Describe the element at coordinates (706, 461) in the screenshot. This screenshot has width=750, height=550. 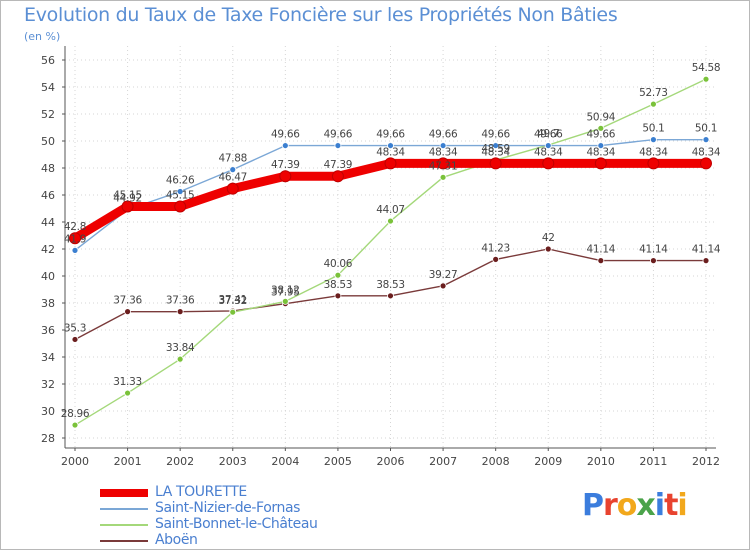
I see `x-tick-label: 2012` at that location.